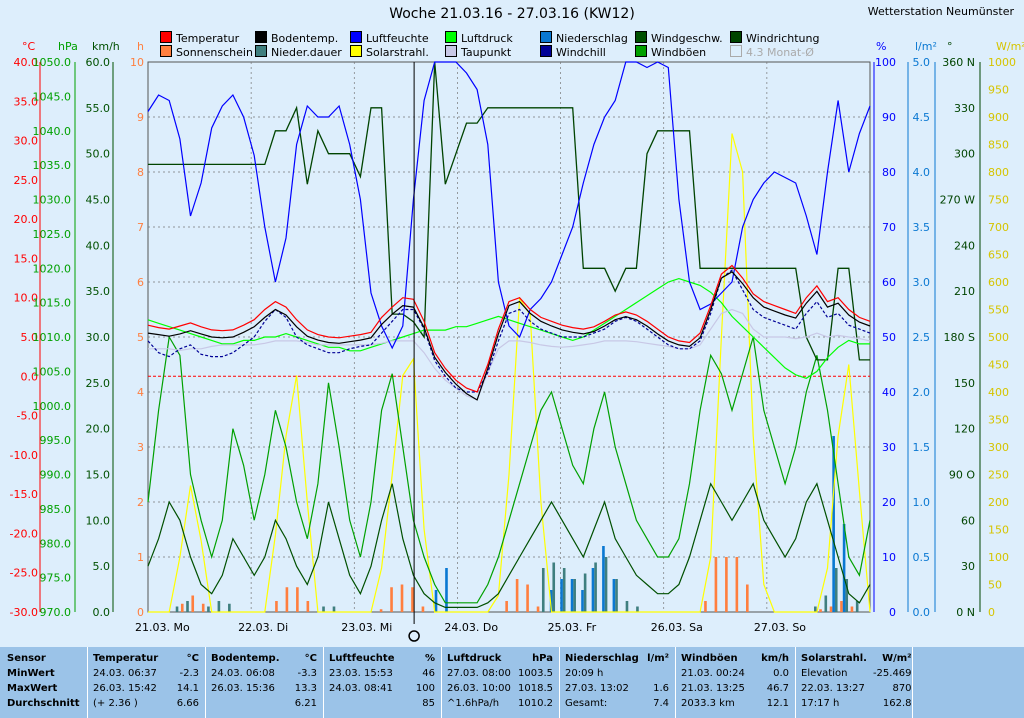 The image size is (1024, 718). I want to click on y-tick-label: 100, so click(998, 557).